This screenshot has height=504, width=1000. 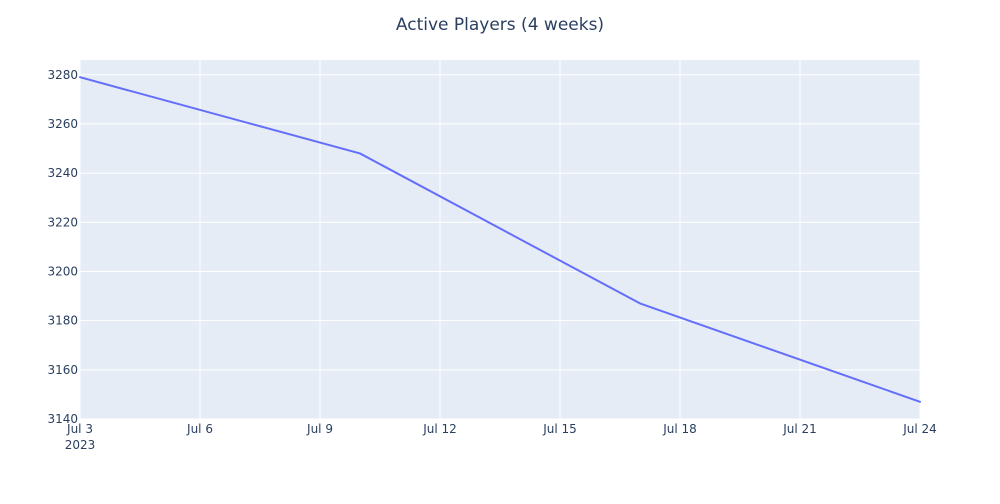 I want to click on x-tick-label: Jul 12, so click(x=439, y=429).